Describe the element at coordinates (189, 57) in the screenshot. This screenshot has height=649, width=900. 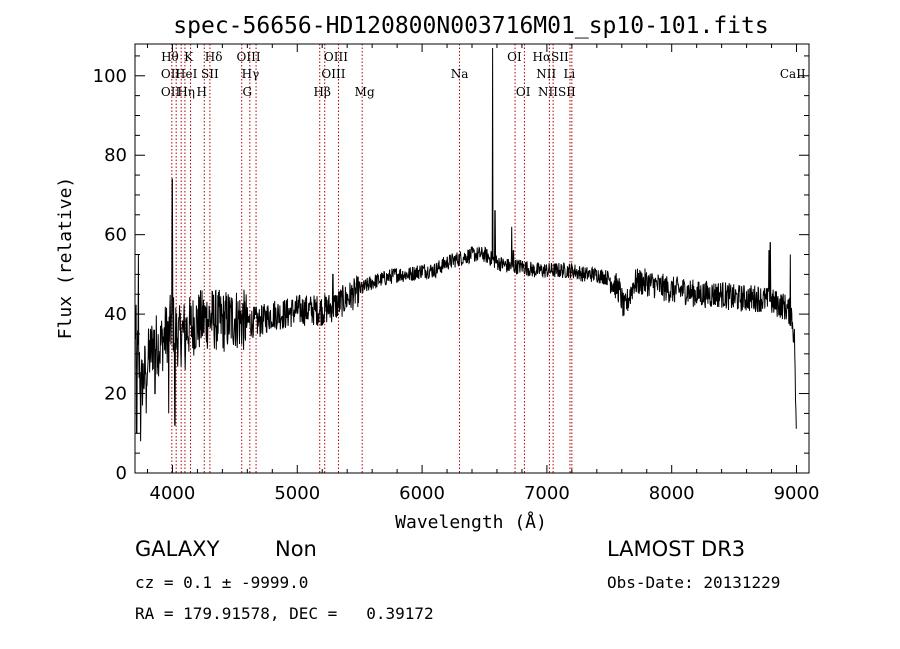
I see `marker-label: K` at that location.